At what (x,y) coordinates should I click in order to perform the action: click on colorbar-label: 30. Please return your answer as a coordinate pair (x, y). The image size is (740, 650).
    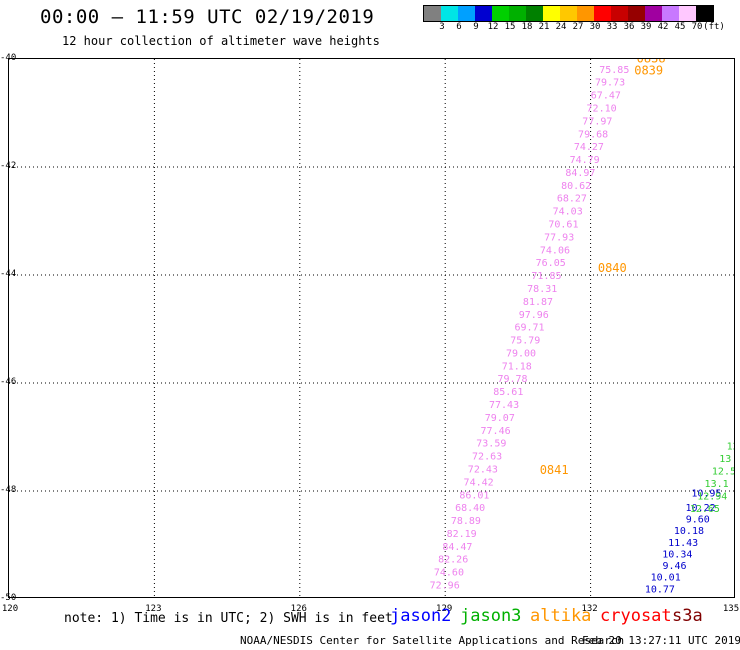
    Looking at the image, I should click on (595, 27).